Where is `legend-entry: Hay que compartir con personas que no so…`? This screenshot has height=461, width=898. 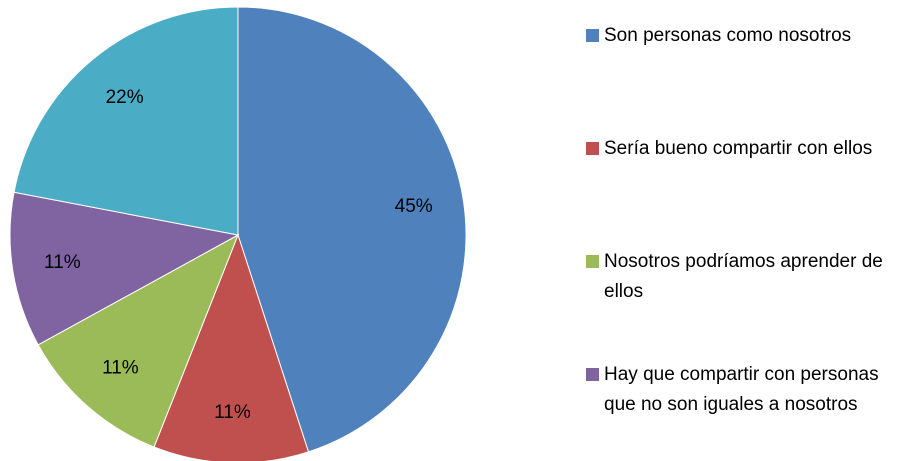
legend-entry: Hay que compartir con personas que no so… is located at coordinates (740, 410).